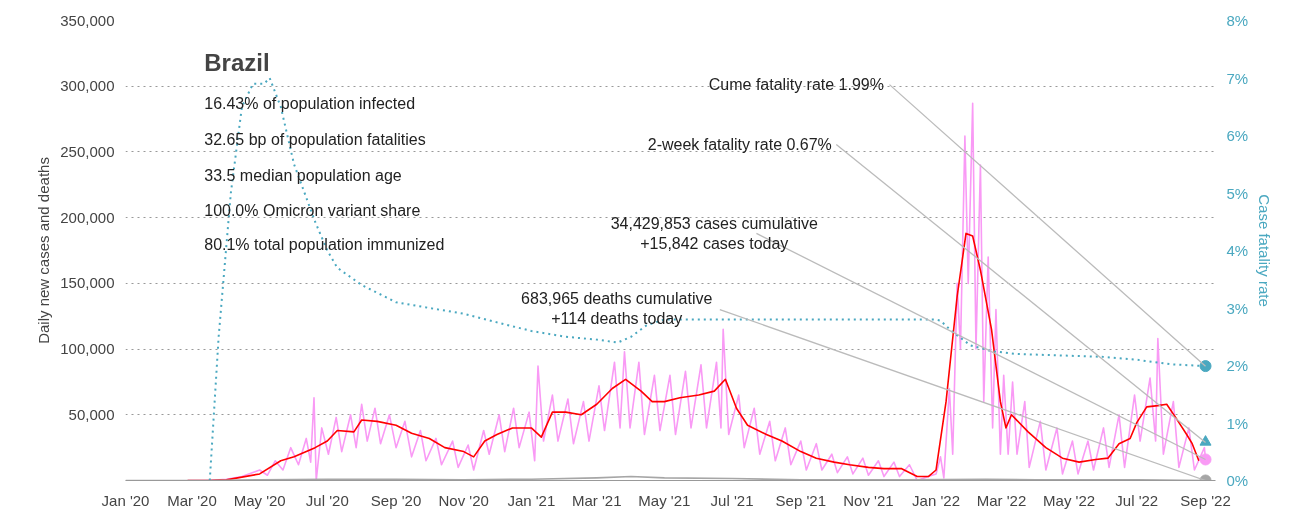 The height and width of the screenshot is (520, 1315). I want to click on y-tick-label: 50,000, so click(91, 414).